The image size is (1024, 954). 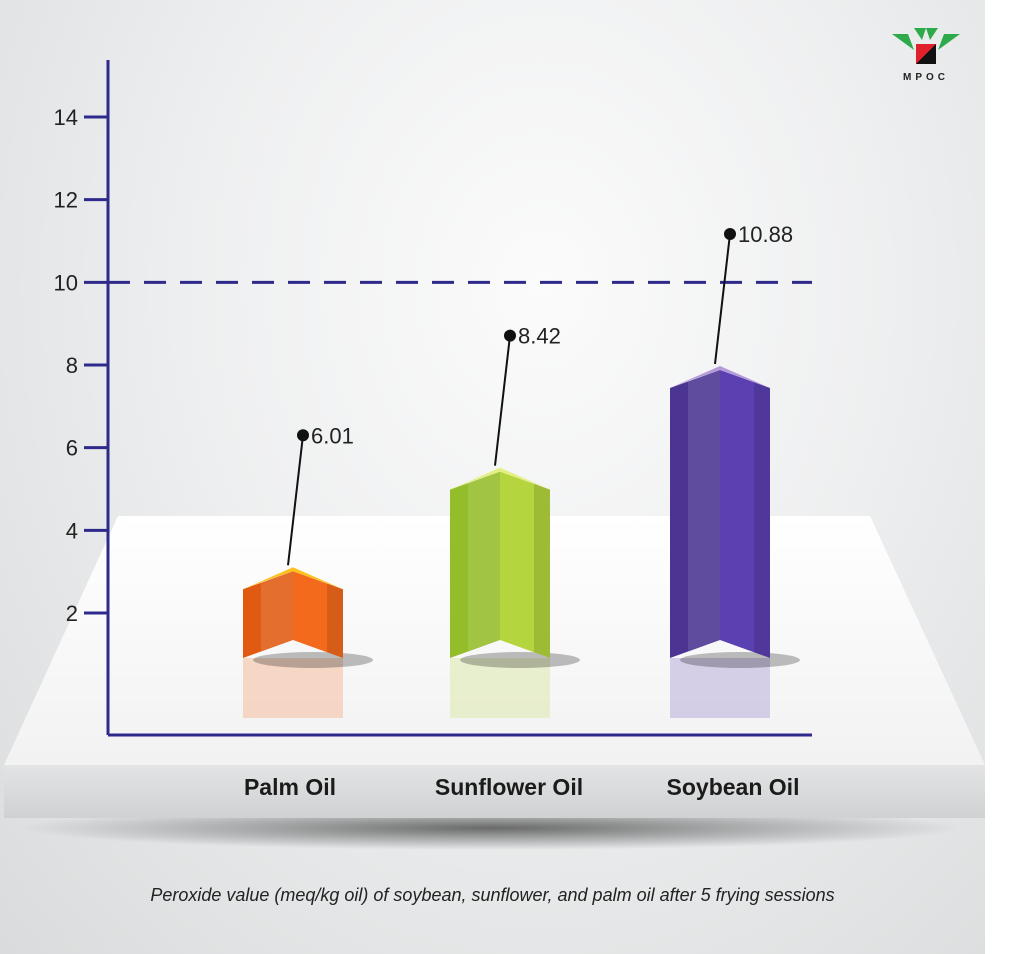 What do you see at coordinates (509, 787) in the screenshot?
I see `category-label: Sunflower Oil` at bounding box center [509, 787].